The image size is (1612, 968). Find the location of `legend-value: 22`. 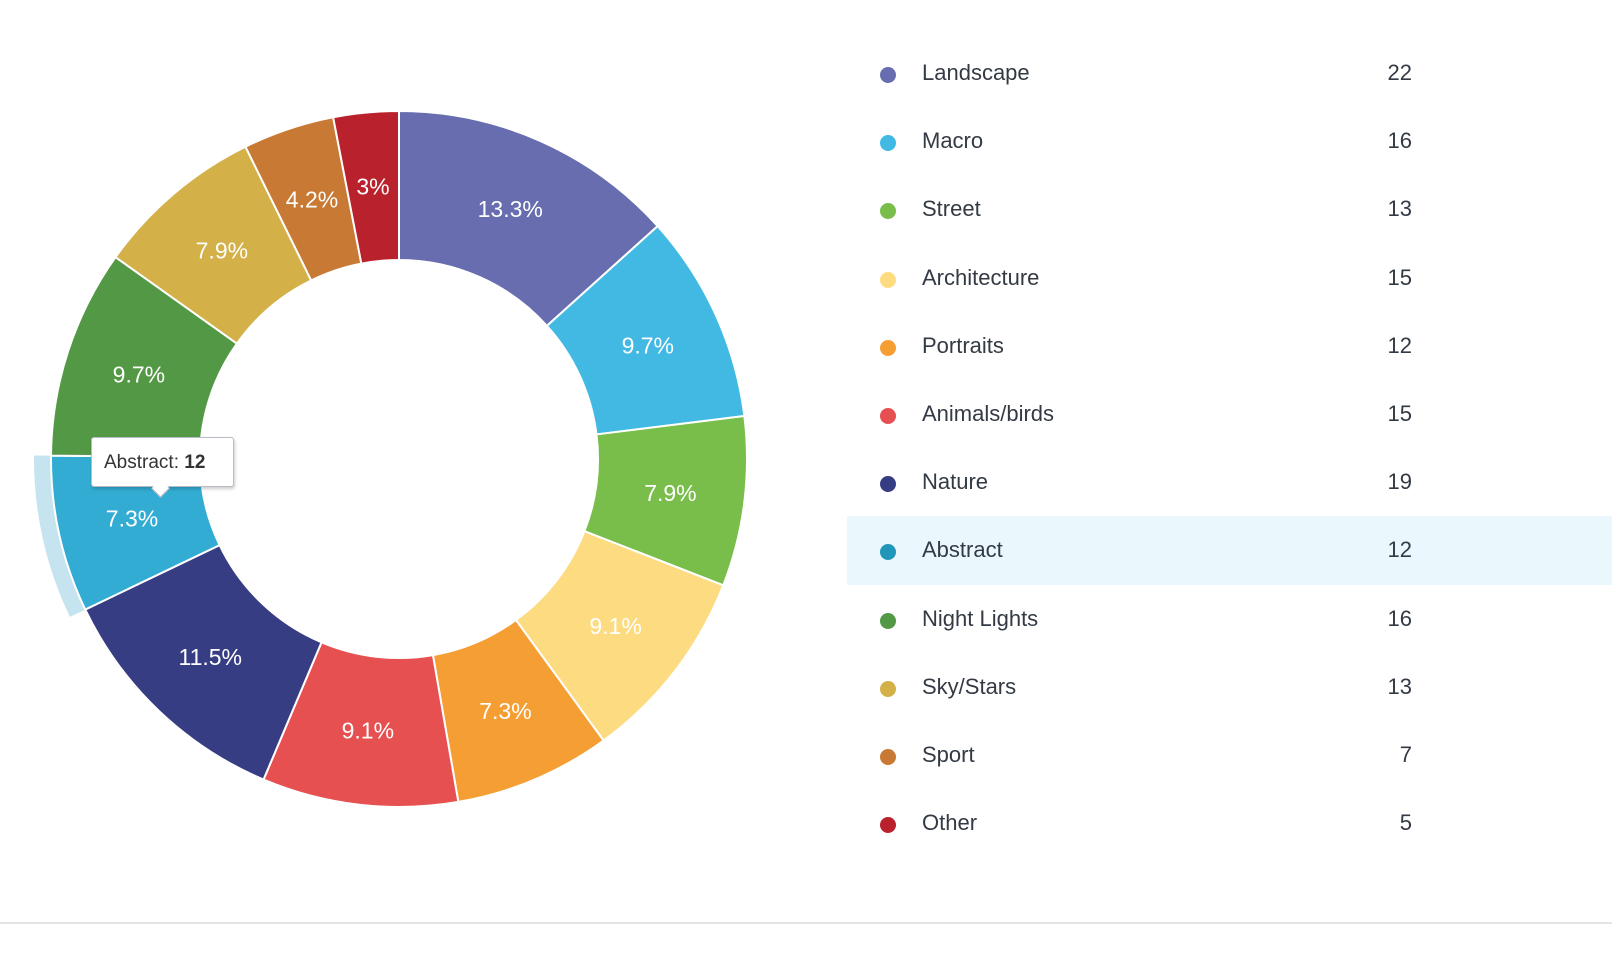

legend-value: 22 is located at coordinates (1399, 72).